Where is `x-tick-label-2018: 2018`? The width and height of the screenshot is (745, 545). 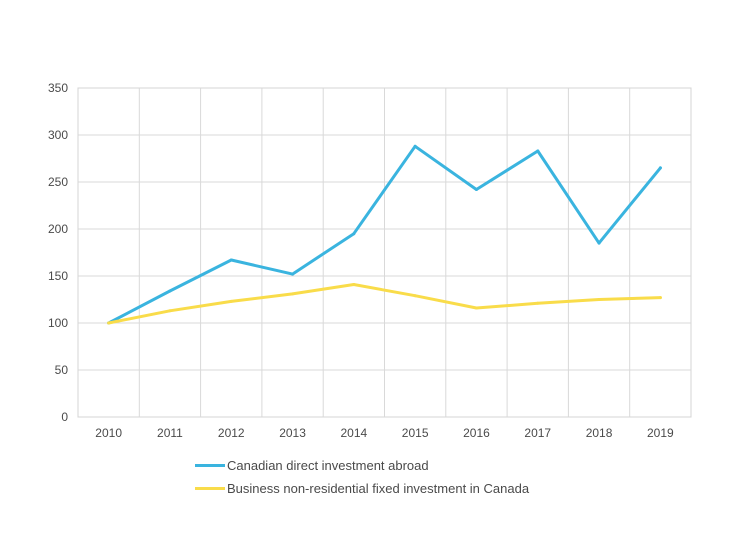
x-tick-label-2018: 2018 is located at coordinates (599, 433).